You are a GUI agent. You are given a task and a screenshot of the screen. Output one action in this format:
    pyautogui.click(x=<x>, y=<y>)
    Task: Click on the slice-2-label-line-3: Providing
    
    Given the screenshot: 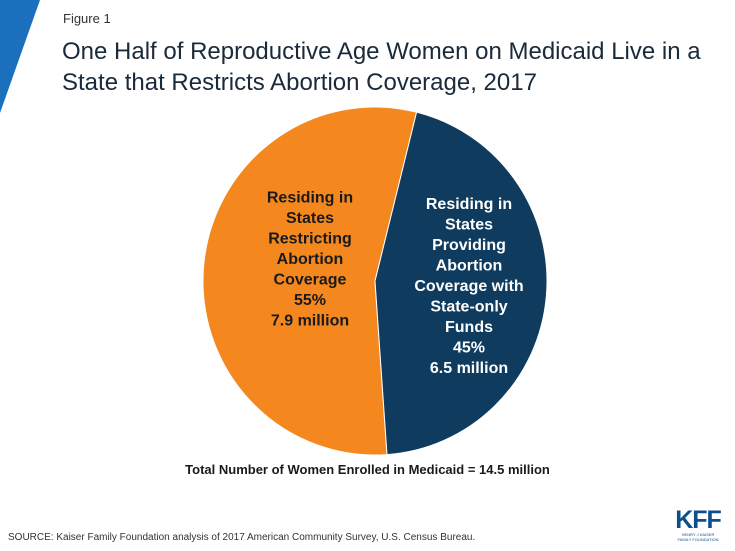 What is the action you would take?
    pyautogui.click(x=469, y=245)
    